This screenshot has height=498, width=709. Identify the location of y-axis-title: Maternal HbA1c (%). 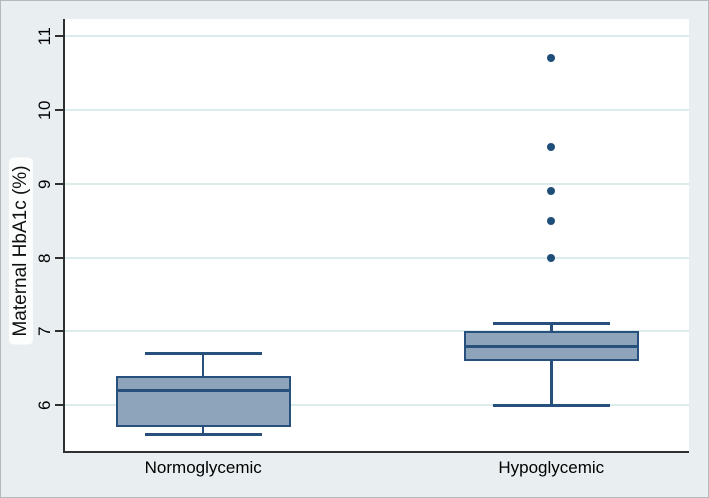
(21, 251).